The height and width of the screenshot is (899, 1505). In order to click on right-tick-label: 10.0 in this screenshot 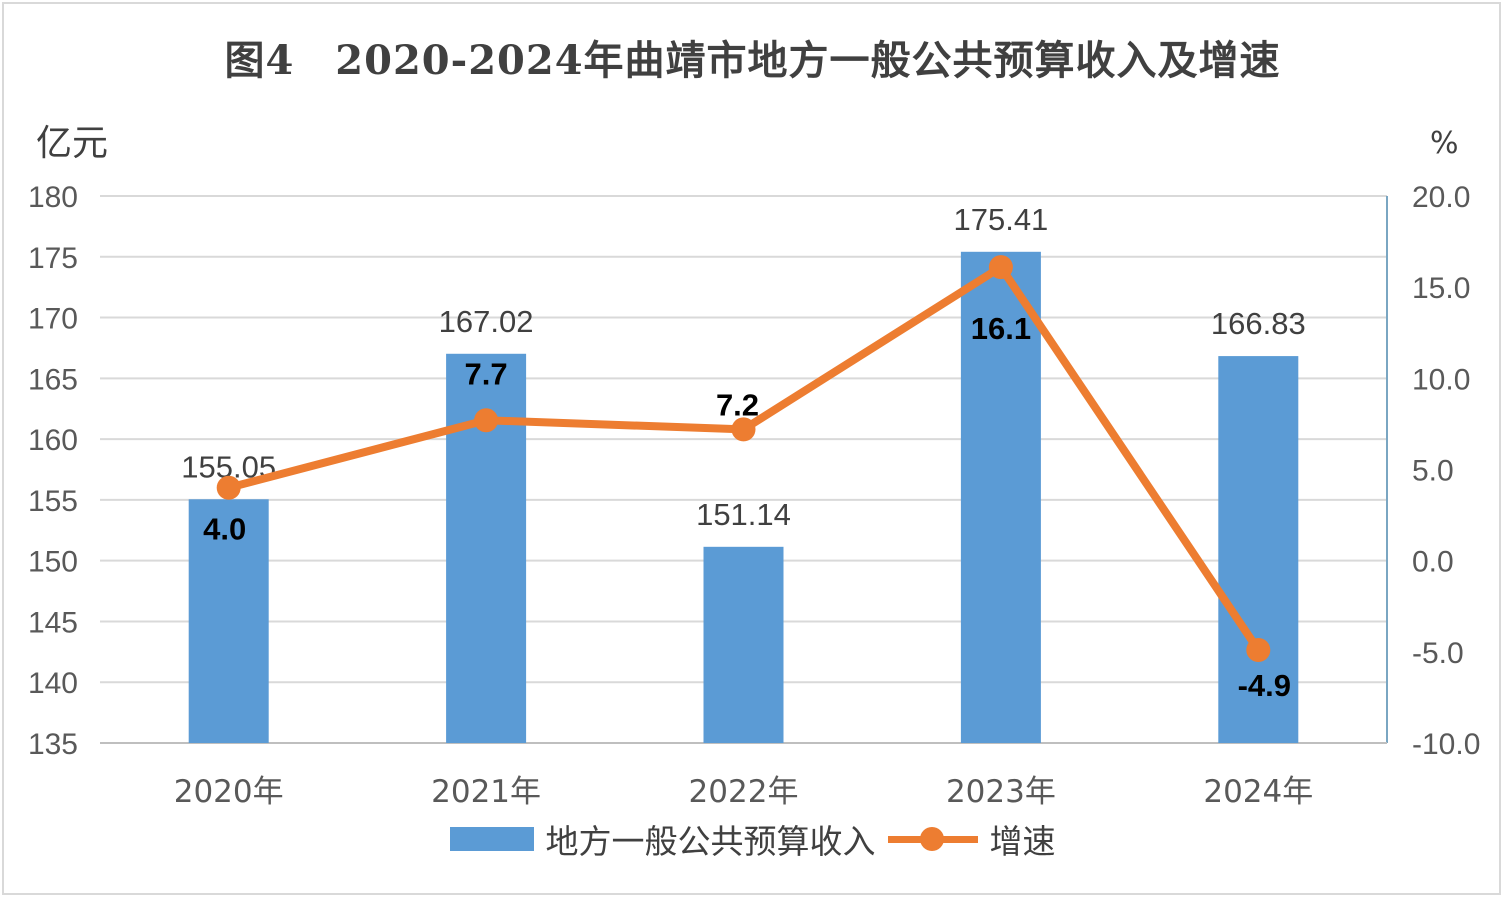, I will do `click(1441, 379)`.